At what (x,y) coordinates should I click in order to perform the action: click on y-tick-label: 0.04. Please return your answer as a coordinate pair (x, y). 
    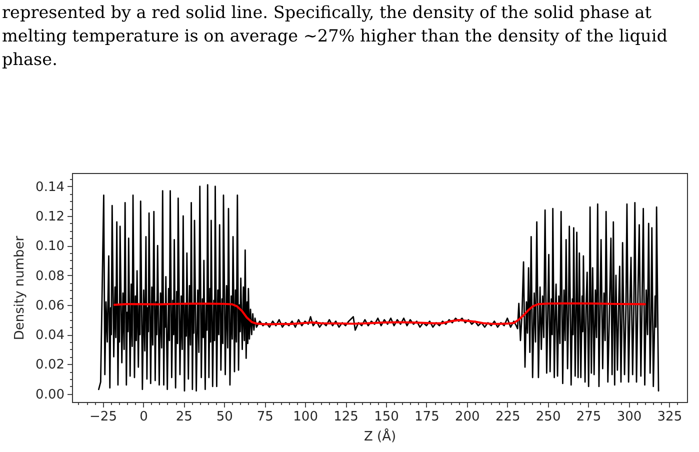
    Looking at the image, I should click on (50, 336).